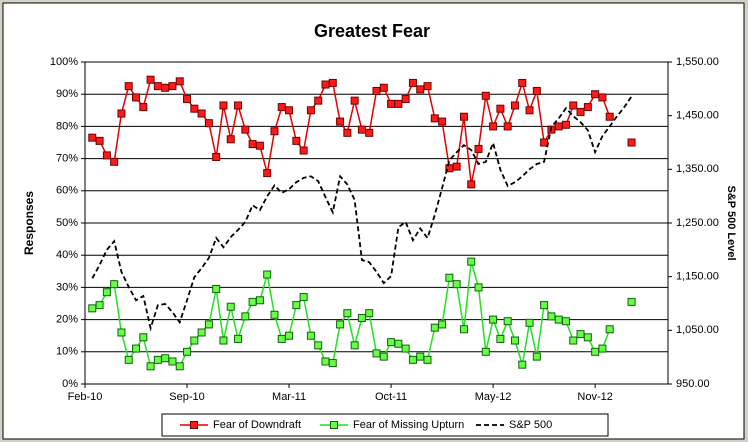 This screenshot has height=442, width=748. Describe the element at coordinates (372, 31) in the screenshot. I see `chart-title: Greatest Fear` at that location.